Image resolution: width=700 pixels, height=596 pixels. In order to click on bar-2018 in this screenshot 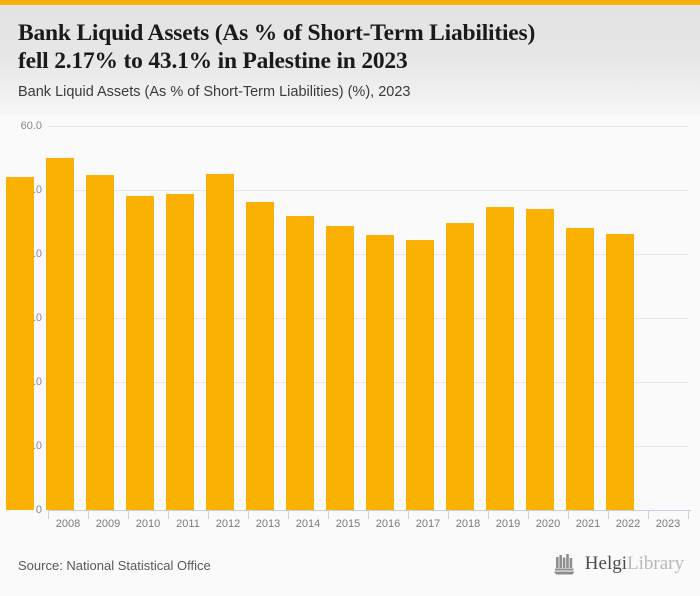, I will do `click(420, 374)`.